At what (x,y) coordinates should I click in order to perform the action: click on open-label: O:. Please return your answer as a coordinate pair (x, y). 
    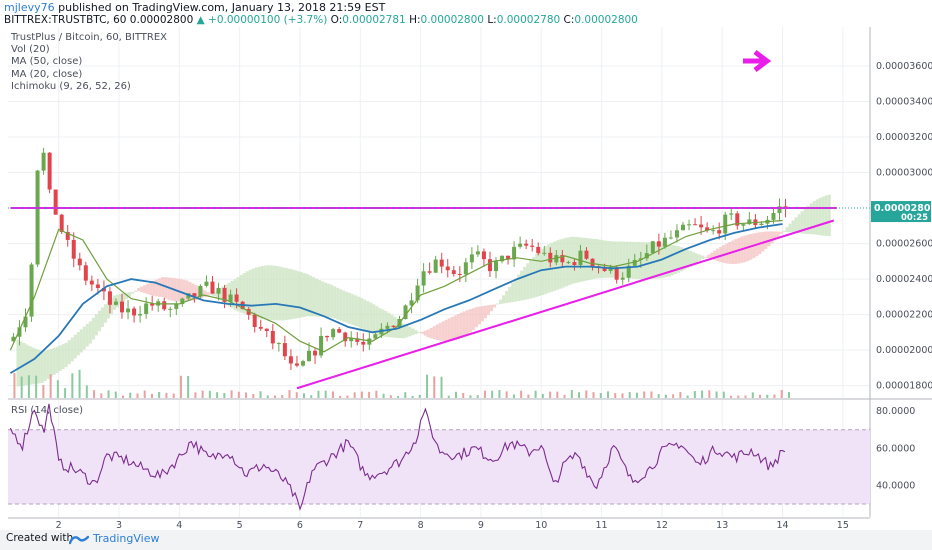
    Looking at the image, I should click on (336, 20).